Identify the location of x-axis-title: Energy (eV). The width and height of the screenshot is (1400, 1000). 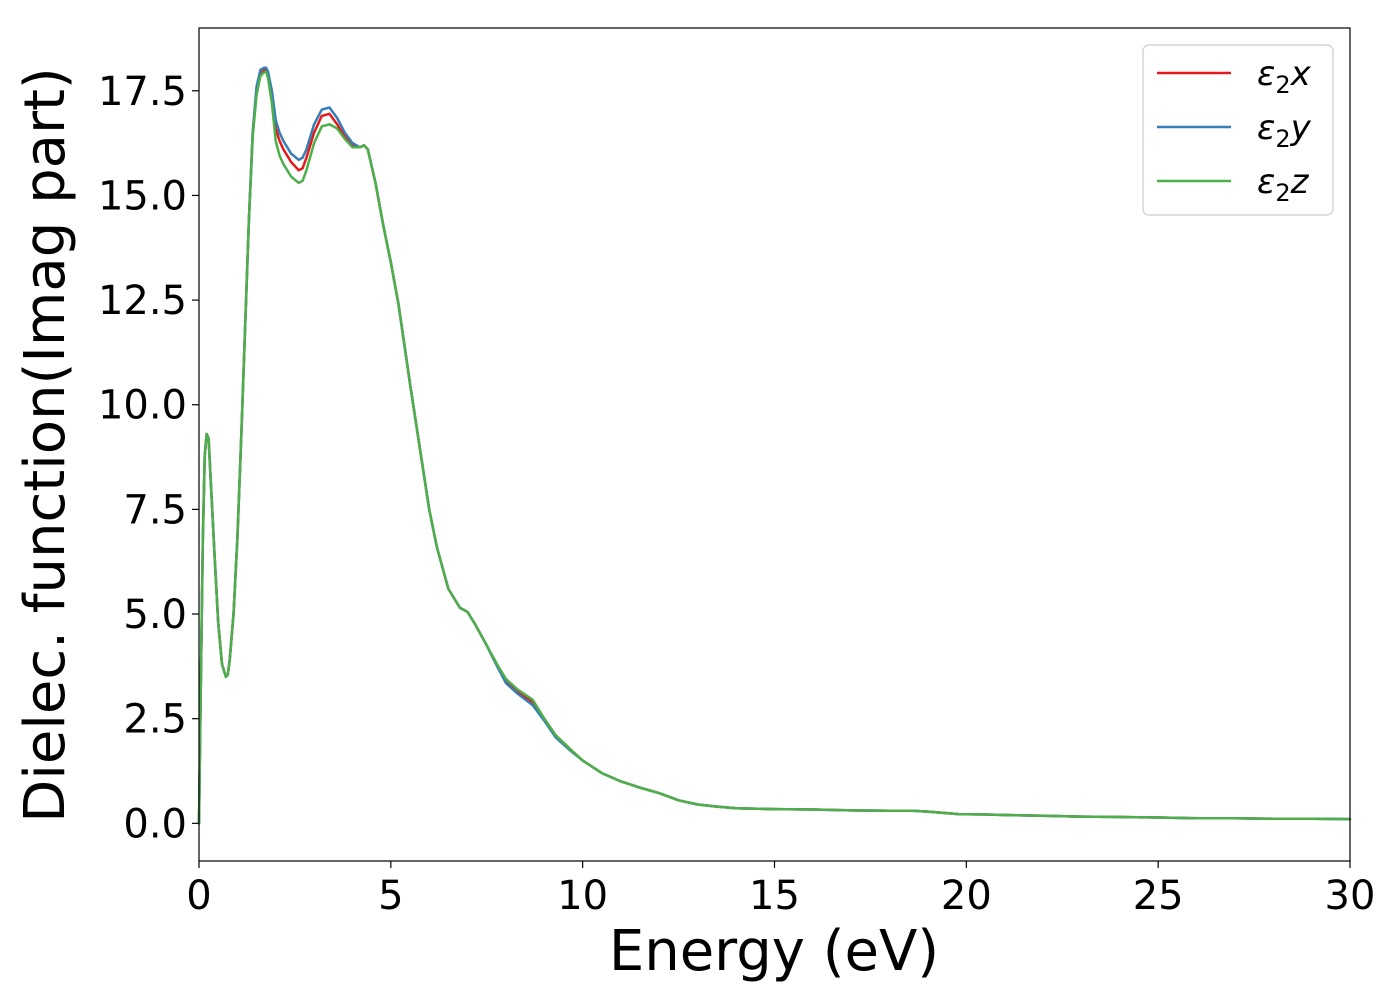
(774, 951).